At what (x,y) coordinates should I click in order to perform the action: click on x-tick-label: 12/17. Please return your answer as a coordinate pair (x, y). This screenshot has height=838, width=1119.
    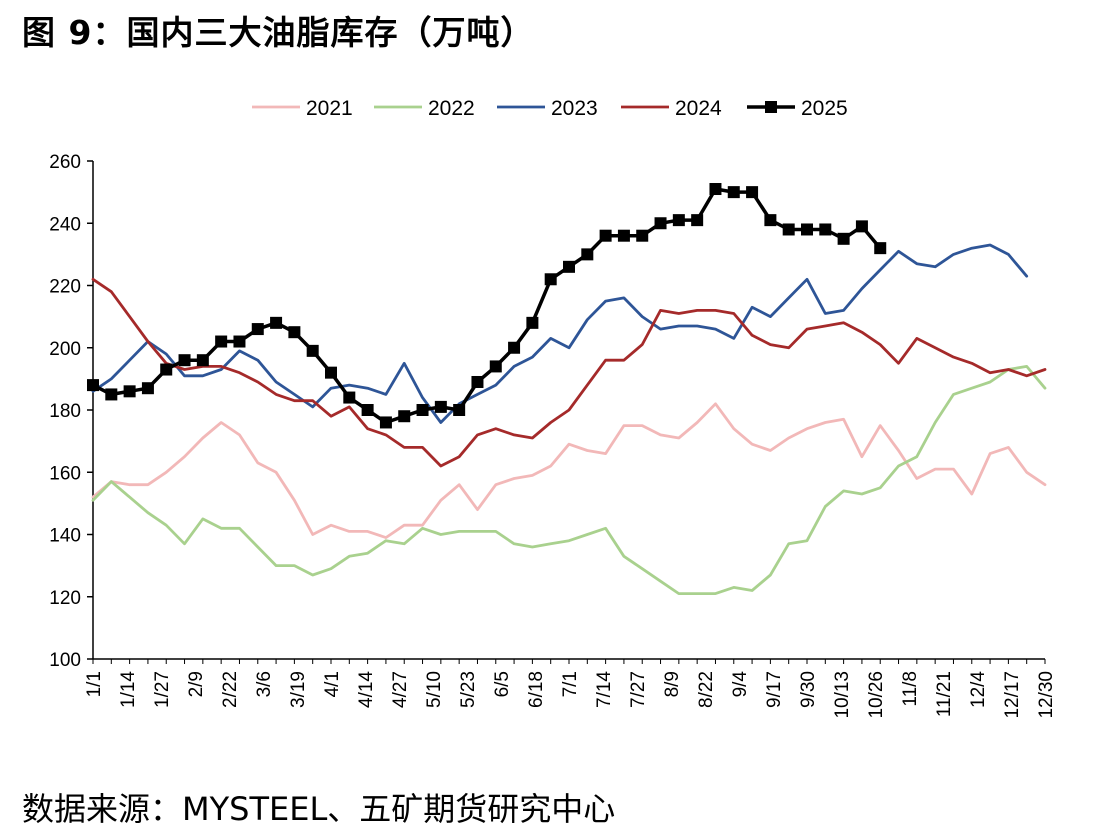
    Looking at the image, I should click on (1012, 695).